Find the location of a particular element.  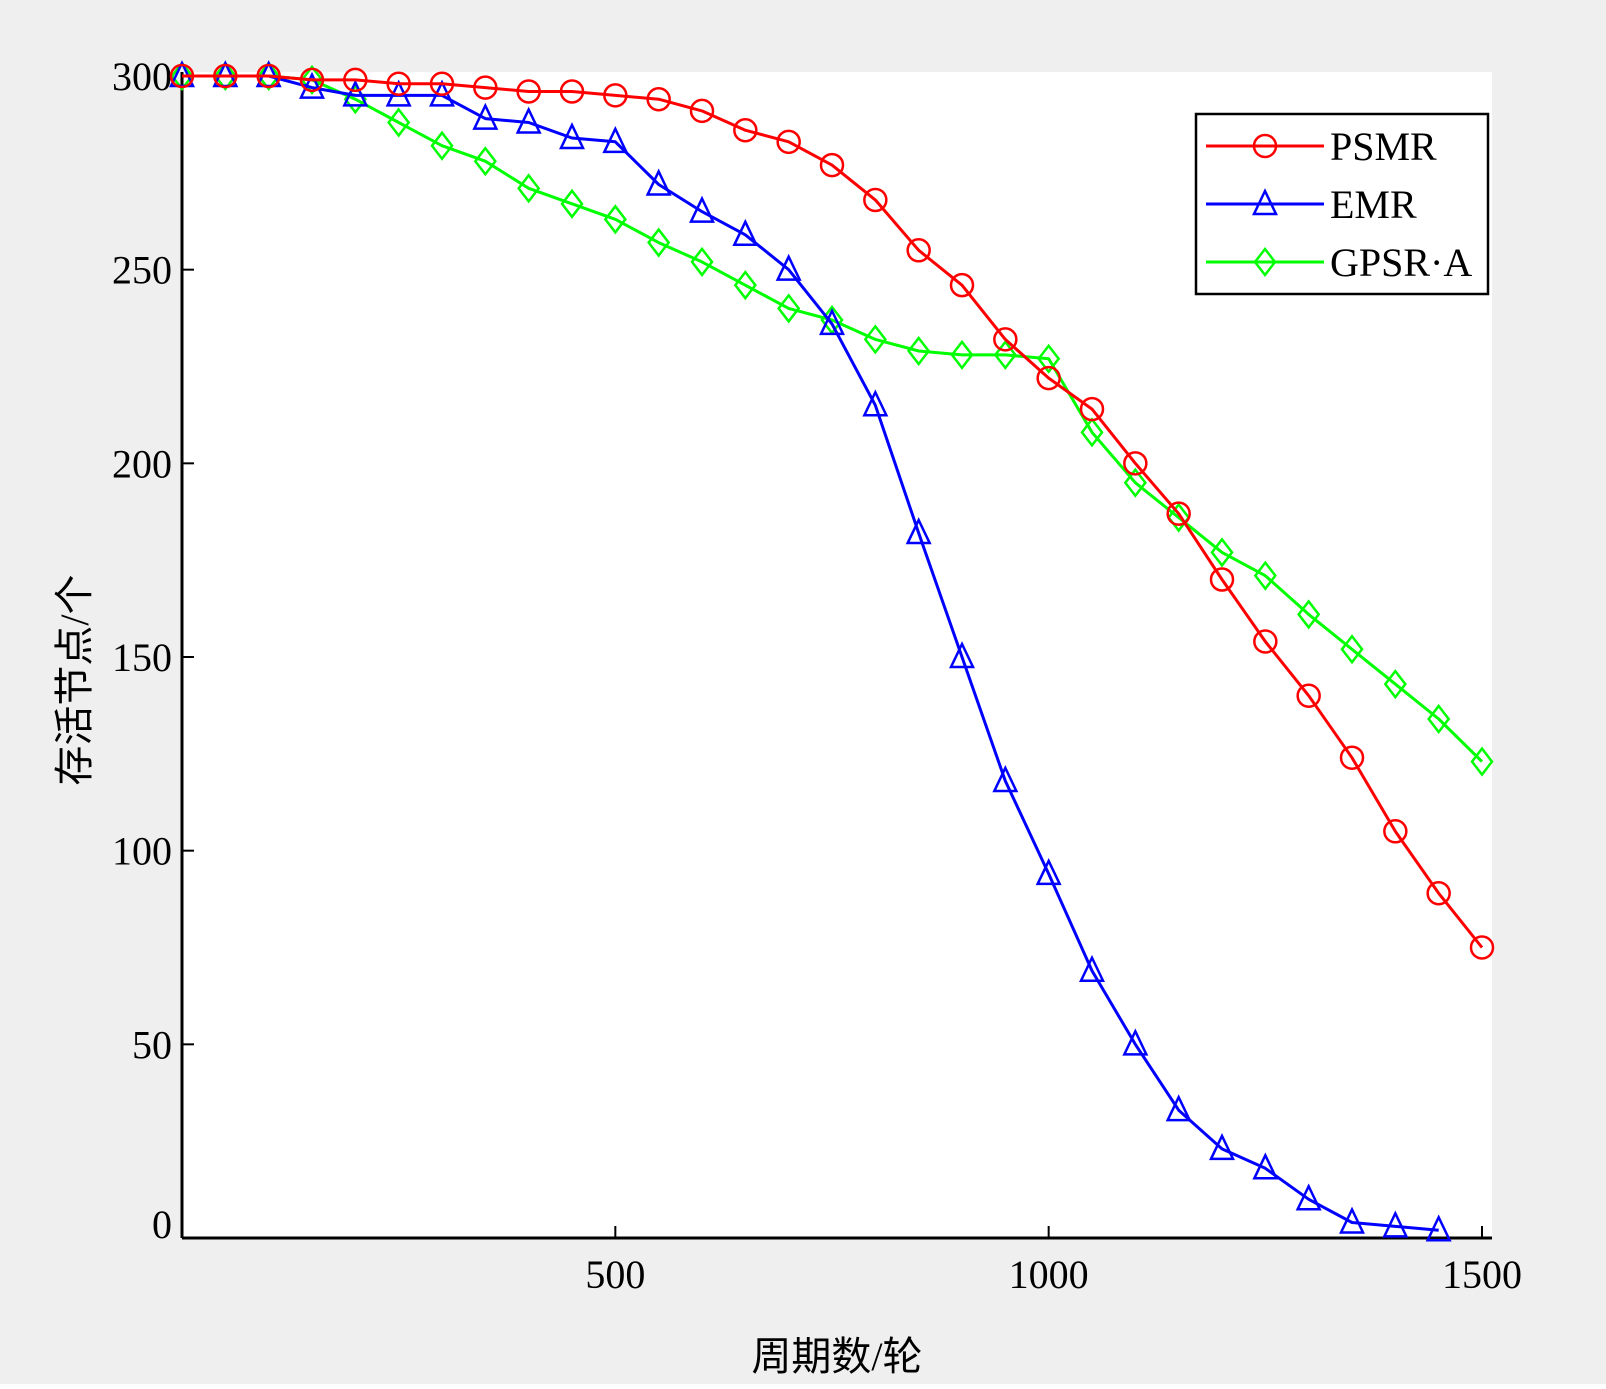

legend: PSMR EMR GPSR·A is located at coordinates (1342, 204).